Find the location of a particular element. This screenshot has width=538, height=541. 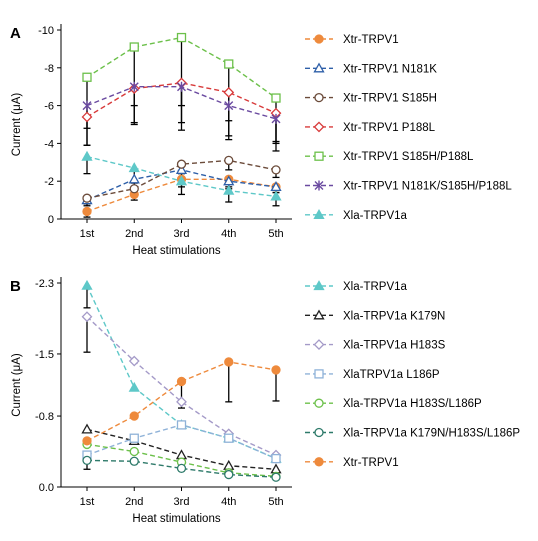

legend-label: Xla-TRPV1a H183S is located at coordinates (394, 346).